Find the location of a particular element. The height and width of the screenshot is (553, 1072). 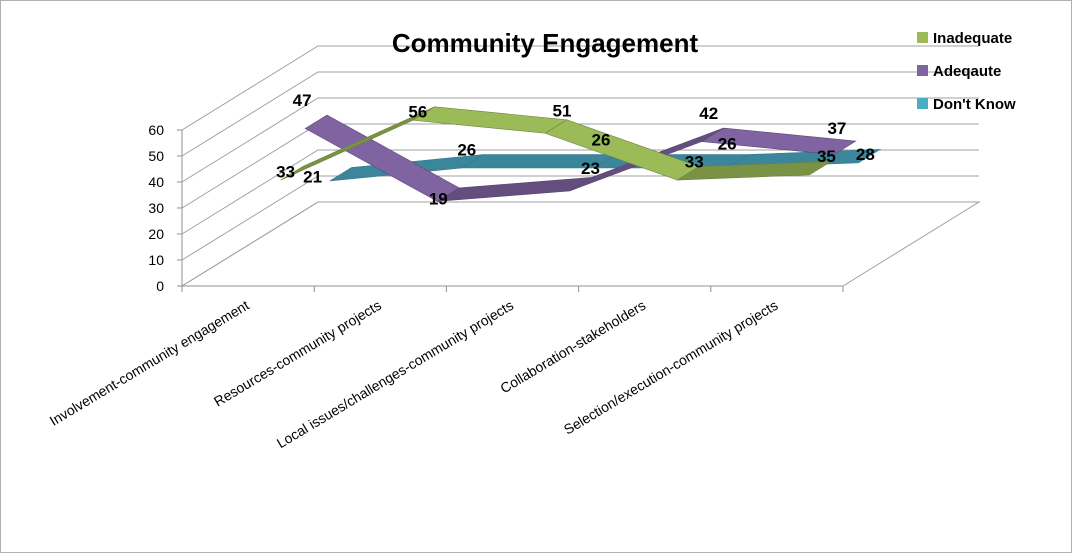

data-label: 19 is located at coordinates (438, 199).